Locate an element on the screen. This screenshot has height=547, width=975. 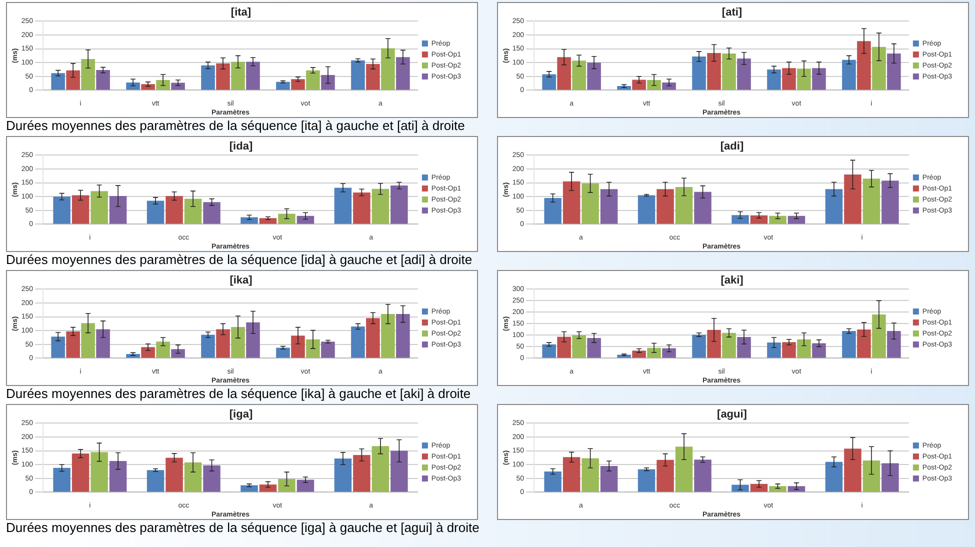
text: Durées moyennes des paramètres de la séquence [ida] à gauche et [adi] à droite is located at coordinates (239, 259).